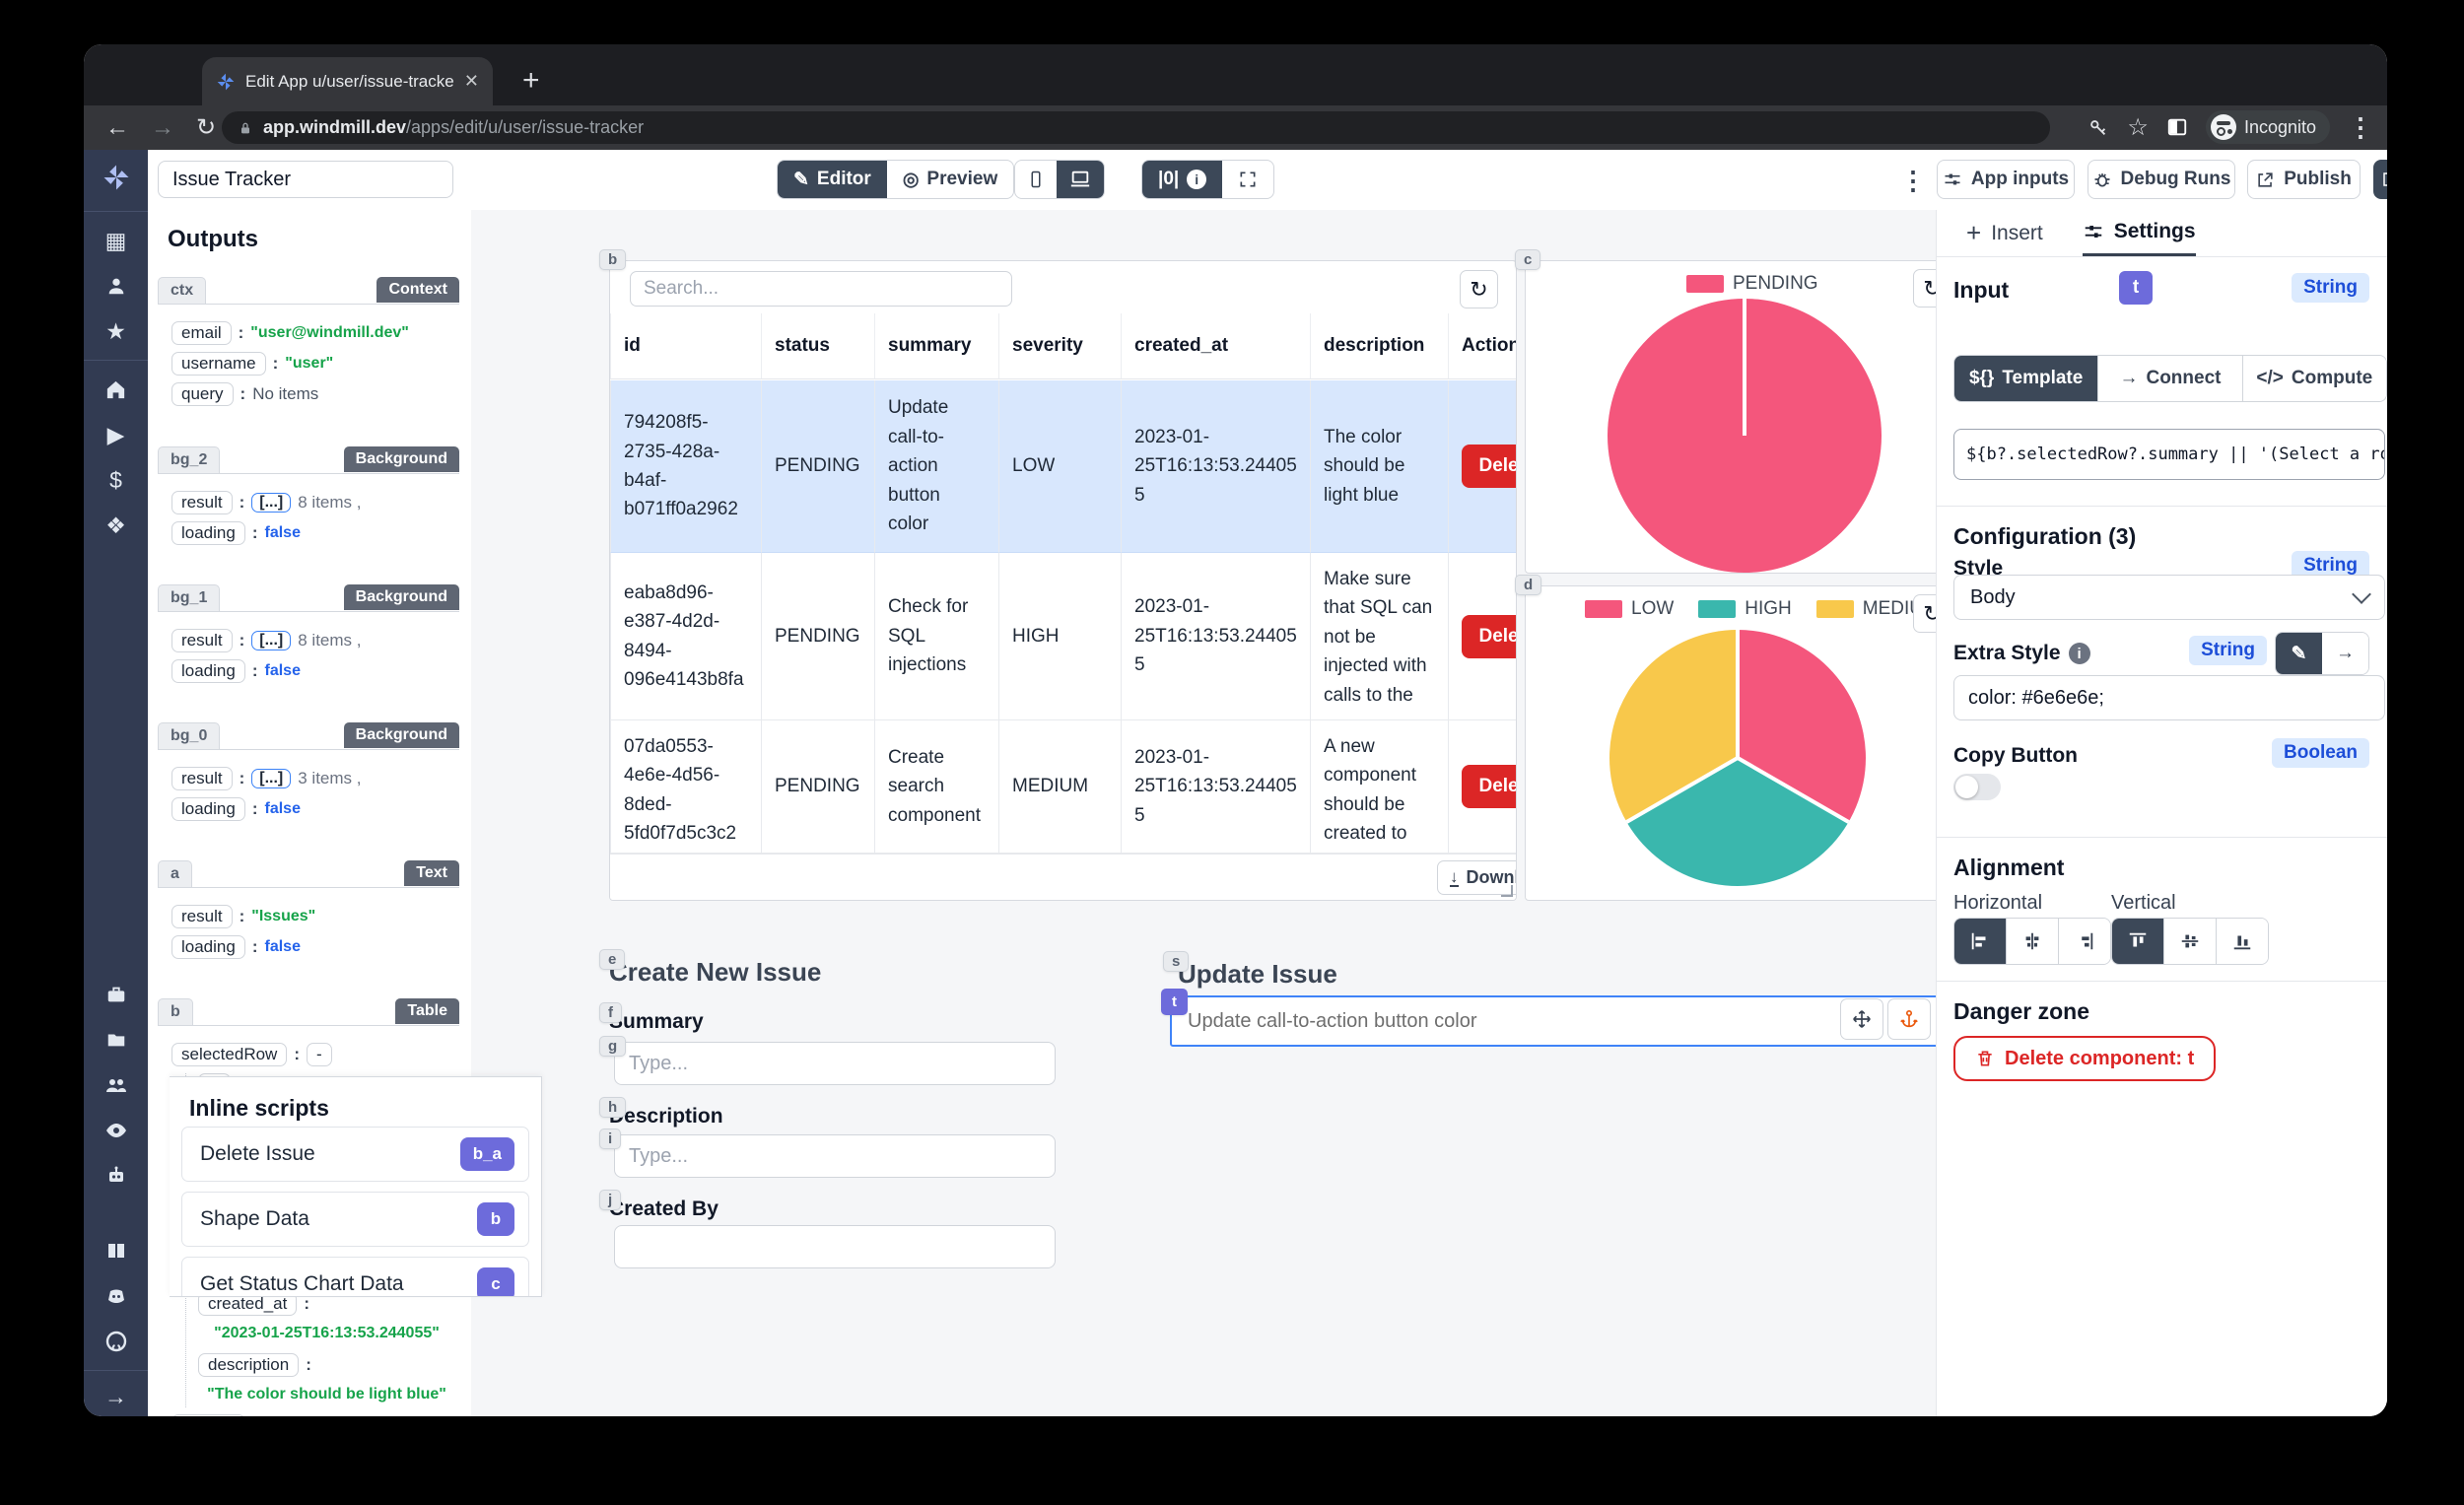 This screenshot has height=1505, width=2464. Describe the element at coordinates (319, 1054) in the screenshot. I see `collapse-toggle: -` at that location.